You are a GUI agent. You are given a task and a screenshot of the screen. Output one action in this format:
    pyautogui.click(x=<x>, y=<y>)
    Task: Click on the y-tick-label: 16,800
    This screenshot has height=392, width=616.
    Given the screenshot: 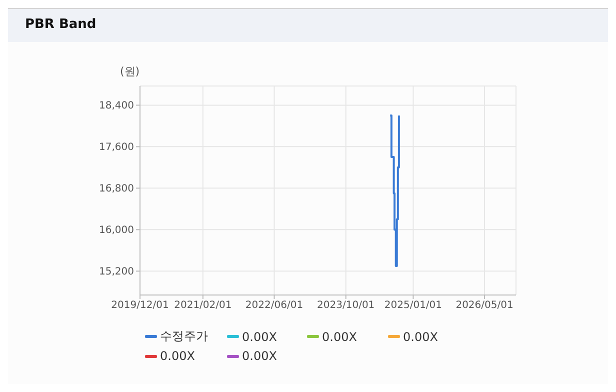 What is the action you would take?
    pyautogui.click(x=116, y=189)
    